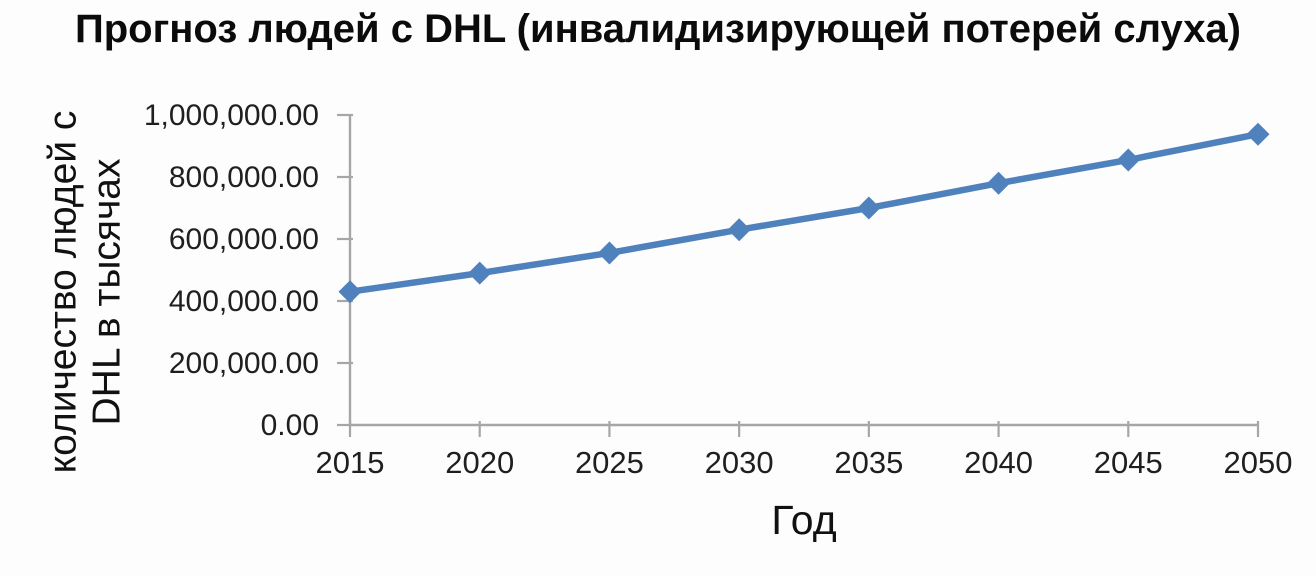  Describe the element at coordinates (244, 239) in the screenshot. I see `y-tick-label: 600,000.00` at that location.